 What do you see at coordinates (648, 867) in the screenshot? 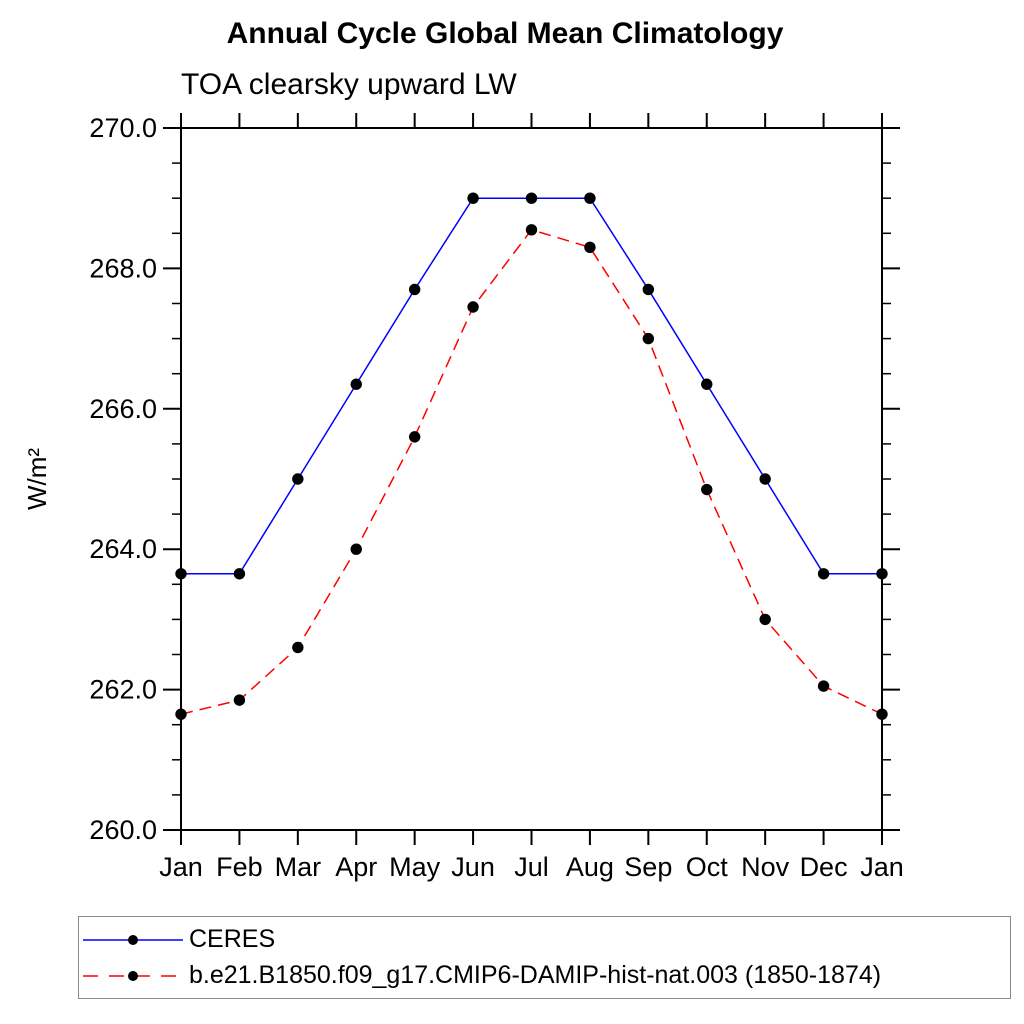
I see `x-tick-label: Sep` at bounding box center [648, 867].